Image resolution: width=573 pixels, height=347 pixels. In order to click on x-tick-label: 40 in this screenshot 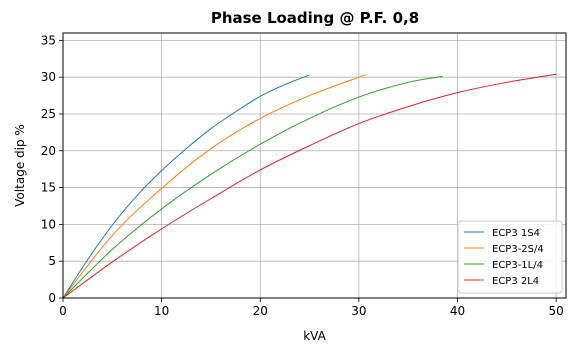, I will do `click(457, 311)`.